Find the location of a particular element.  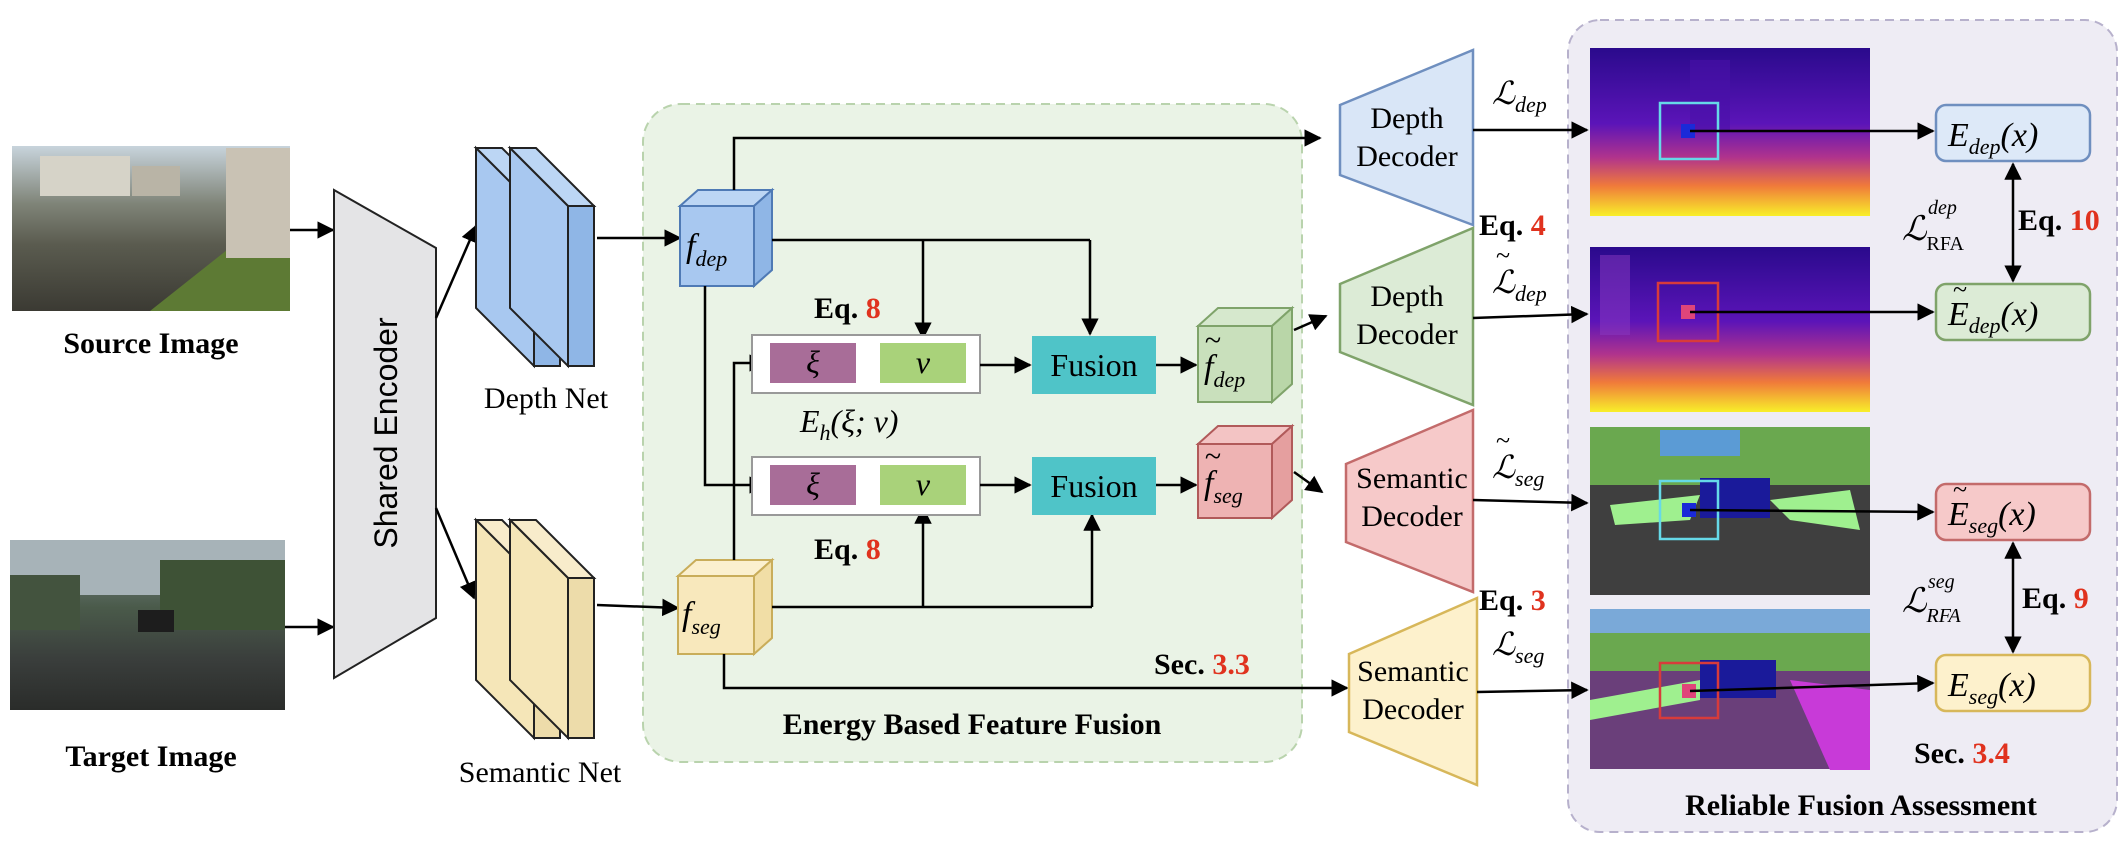

loss-rfa-seg-label: ℒRFA is located at coordinates (1931, 605).